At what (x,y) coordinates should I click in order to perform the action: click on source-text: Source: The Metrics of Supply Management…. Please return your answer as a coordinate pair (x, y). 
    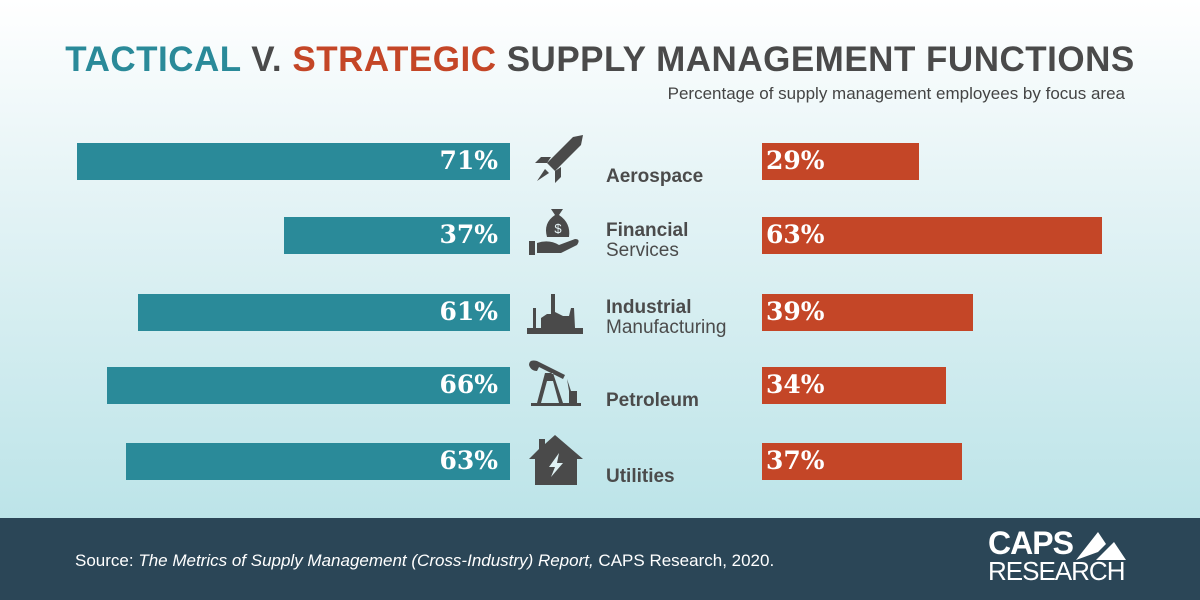
    Looking at the image, I should click on (424, 561).